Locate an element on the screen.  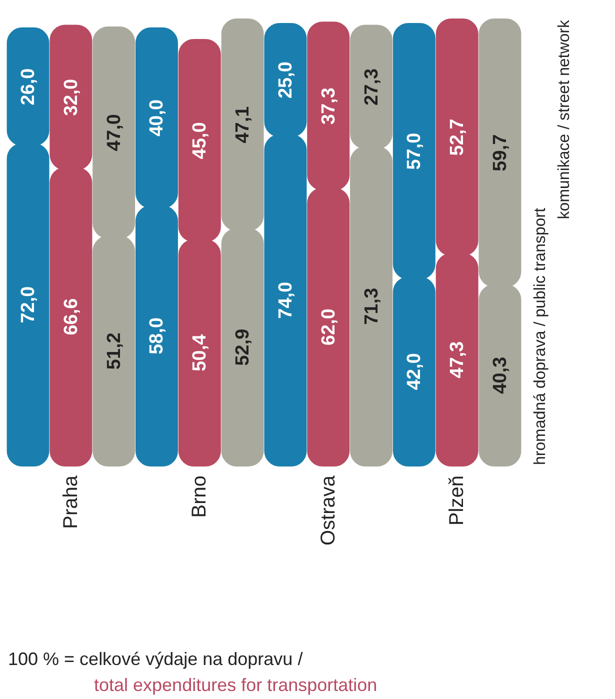
text: 100 % = celkové výdaje na dopravu / is located at coordinates (155, 659).